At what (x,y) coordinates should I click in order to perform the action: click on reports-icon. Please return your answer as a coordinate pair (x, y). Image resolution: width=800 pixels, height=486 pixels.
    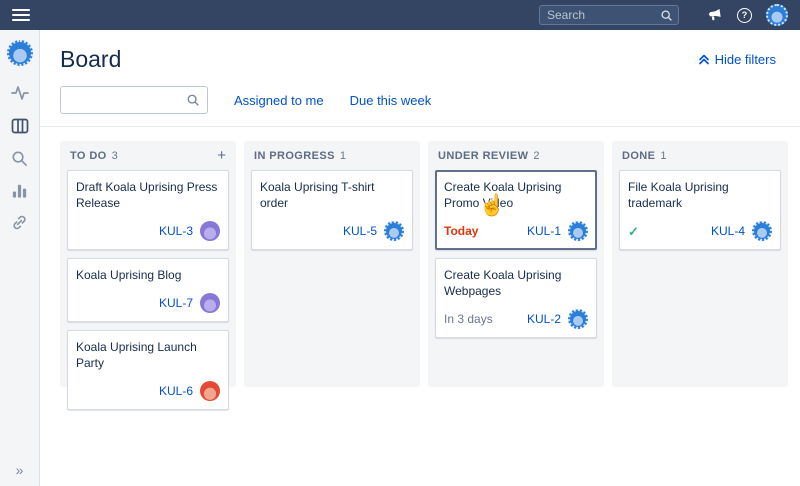
    Looking at the image, I should click on (19, 190).